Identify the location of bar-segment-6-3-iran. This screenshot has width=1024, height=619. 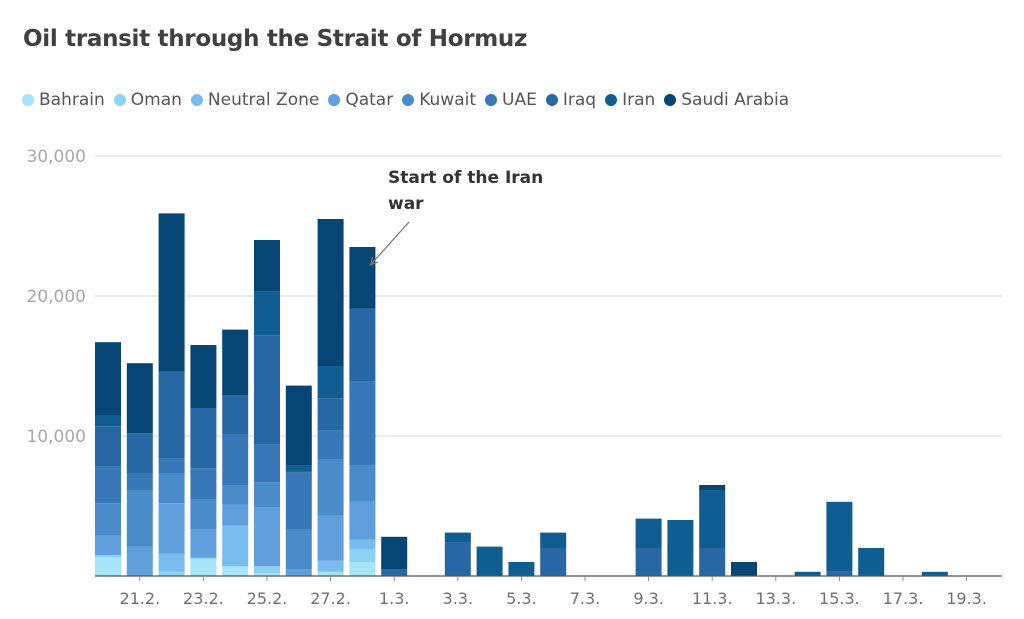
(553, 540).